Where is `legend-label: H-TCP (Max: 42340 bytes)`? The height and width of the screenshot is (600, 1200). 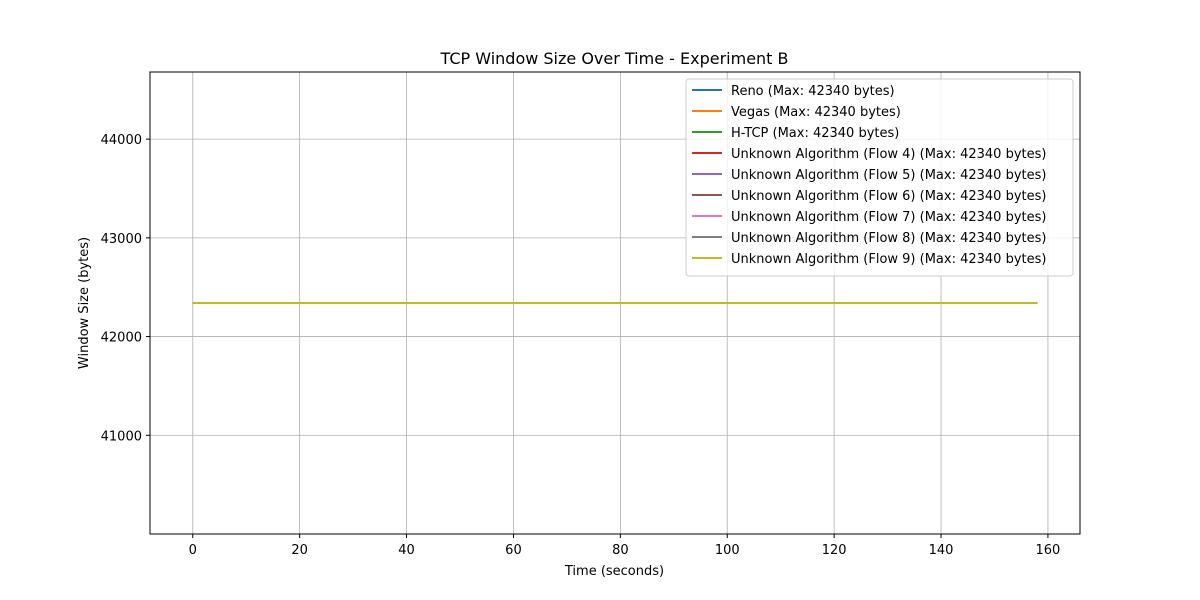 legend-label: H-TCP (Max: 42340 bytes) is located at coordinates (815, 133).